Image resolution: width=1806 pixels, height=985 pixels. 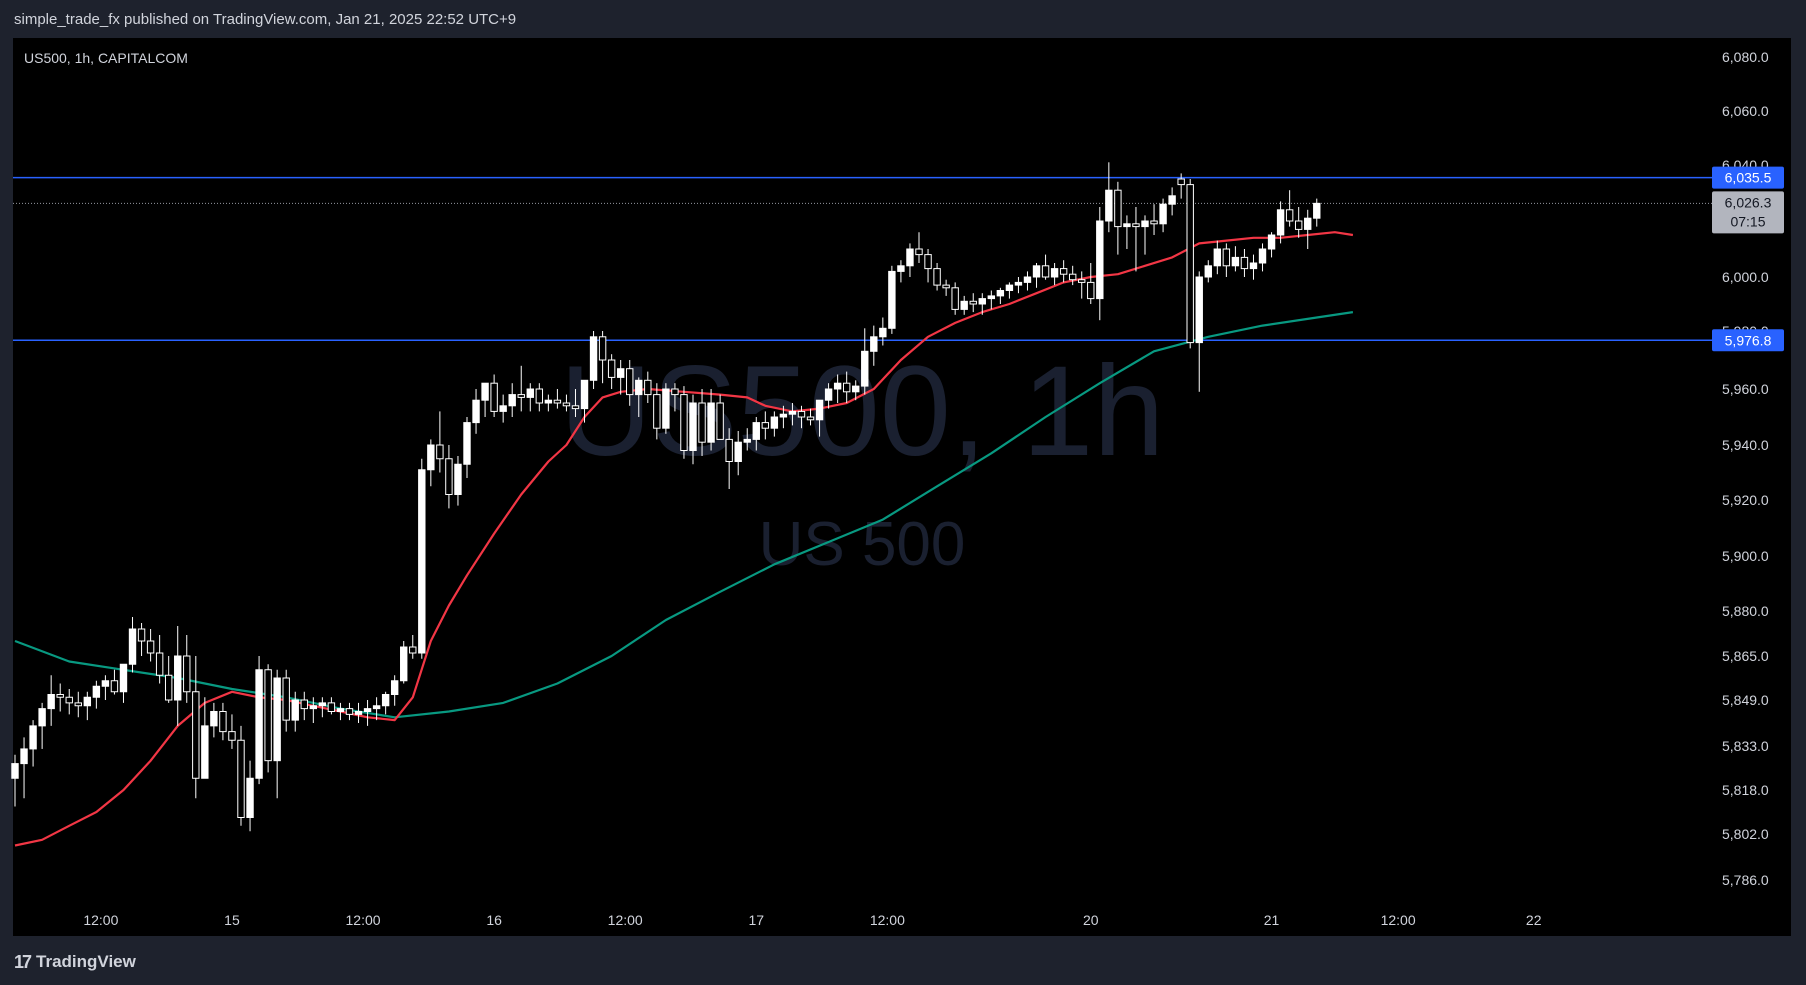 I want to click on tradingview-logo: 17 TradingView, so click(x=75, y=962).